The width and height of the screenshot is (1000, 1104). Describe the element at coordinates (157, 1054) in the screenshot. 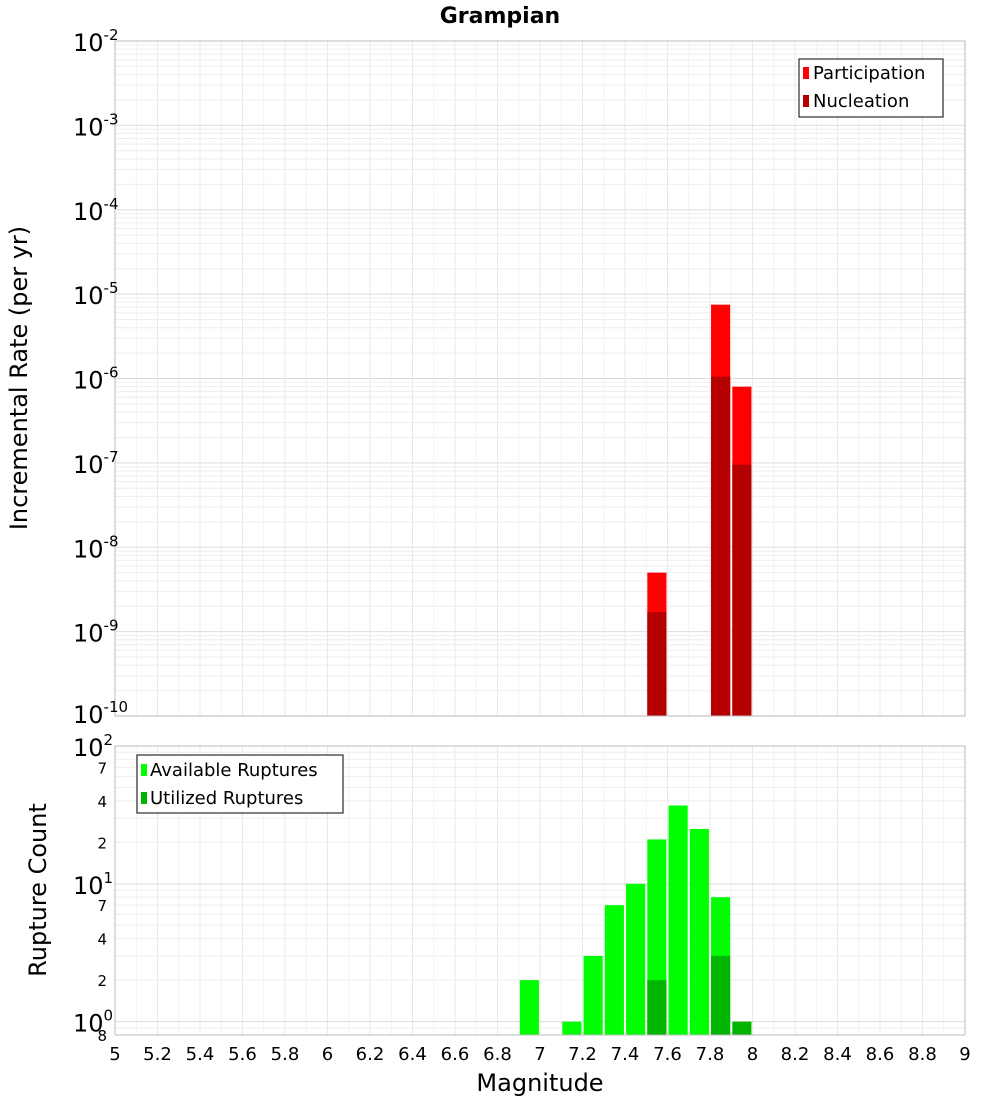

I see `x-tick-label: 5.2` at that location.